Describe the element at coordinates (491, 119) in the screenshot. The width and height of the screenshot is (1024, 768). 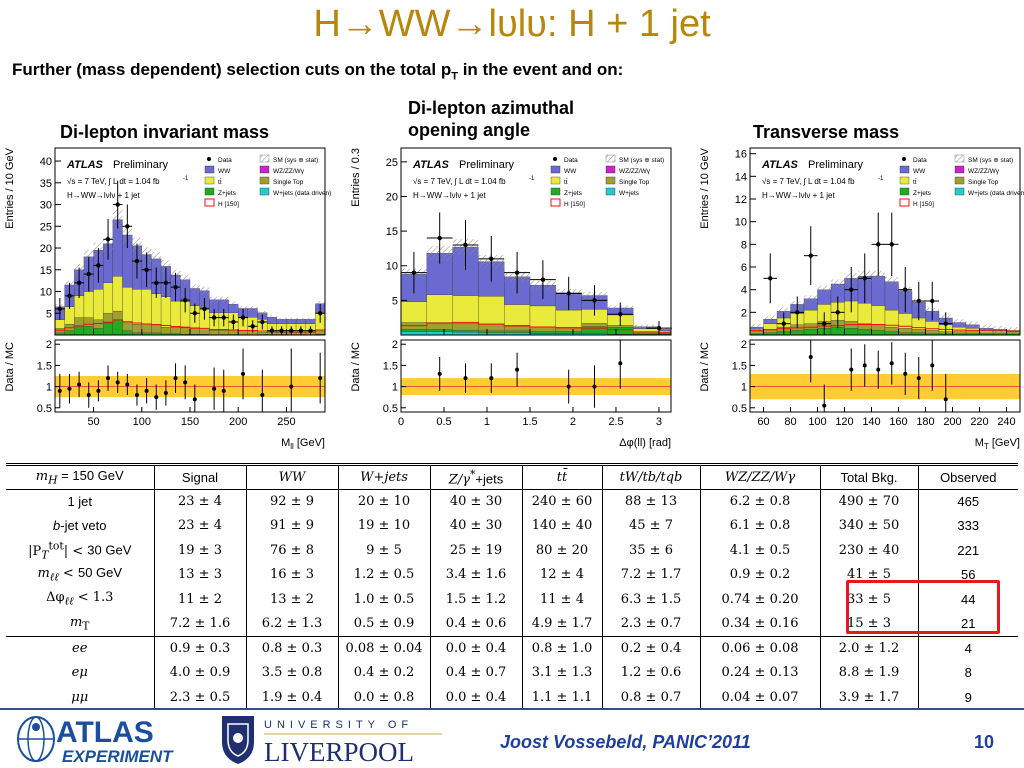
I see `heading-dphi: Di-lepton azimuthal opening angle` at that location.